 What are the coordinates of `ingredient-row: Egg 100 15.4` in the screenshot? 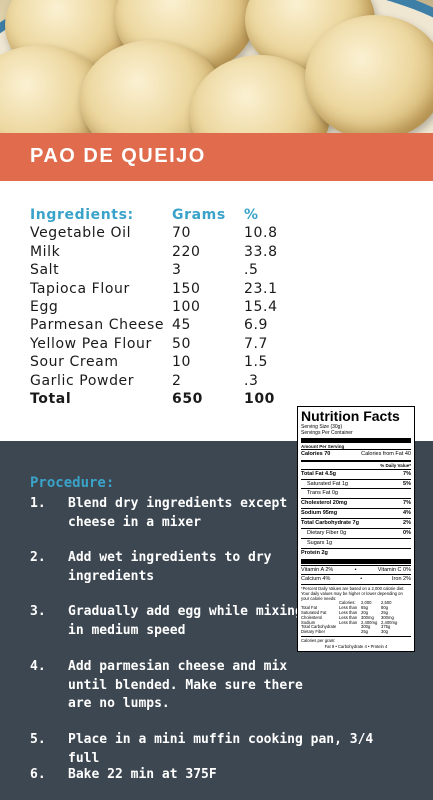 It's located at (160, 308).